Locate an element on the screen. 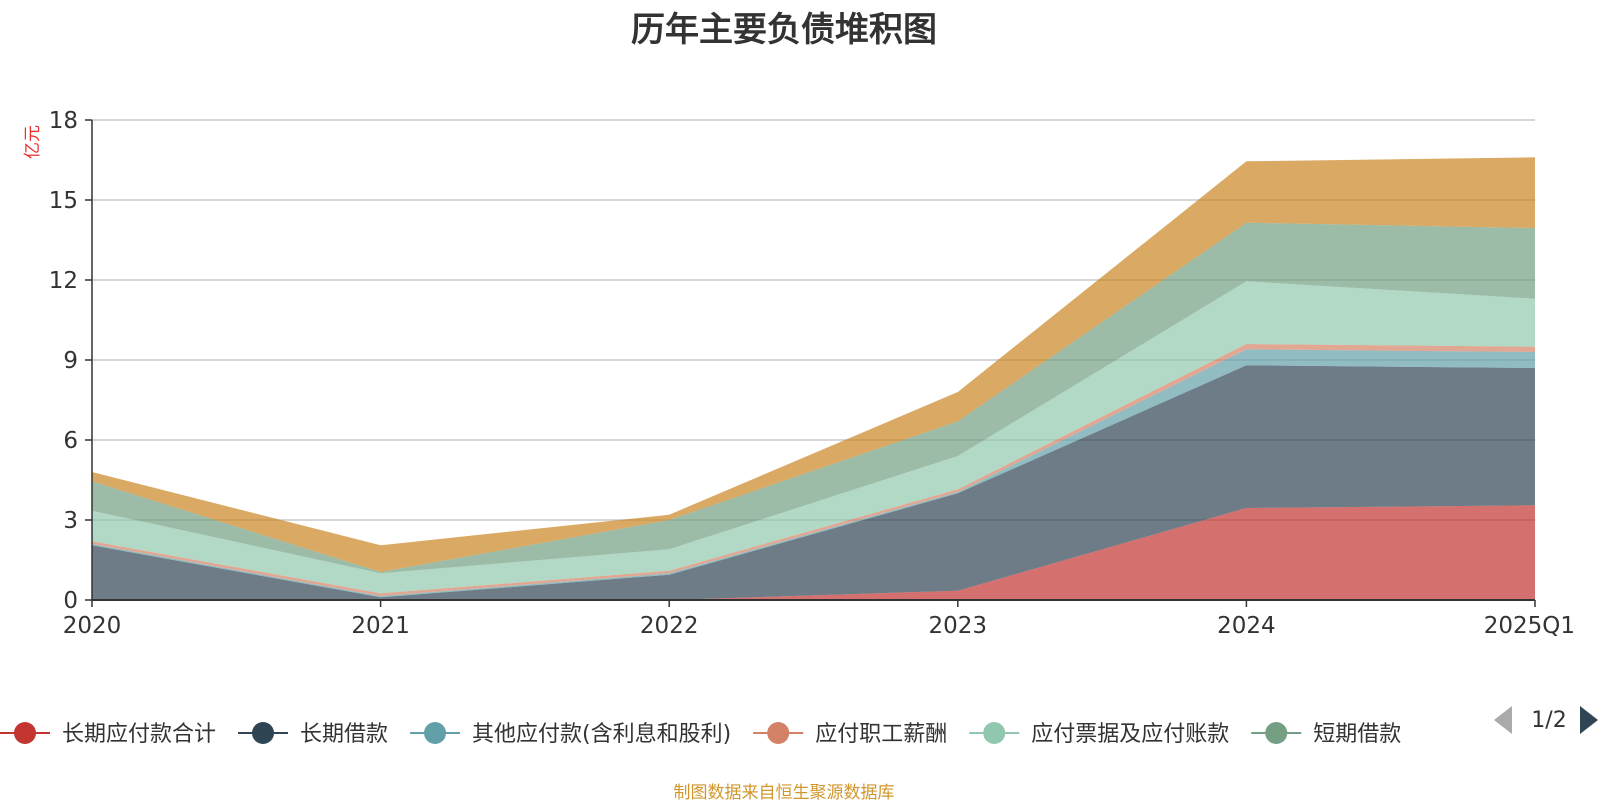 This screenshot has width=1600, height=803. y-tick-label: 18 is located at coordinates (63, 121).